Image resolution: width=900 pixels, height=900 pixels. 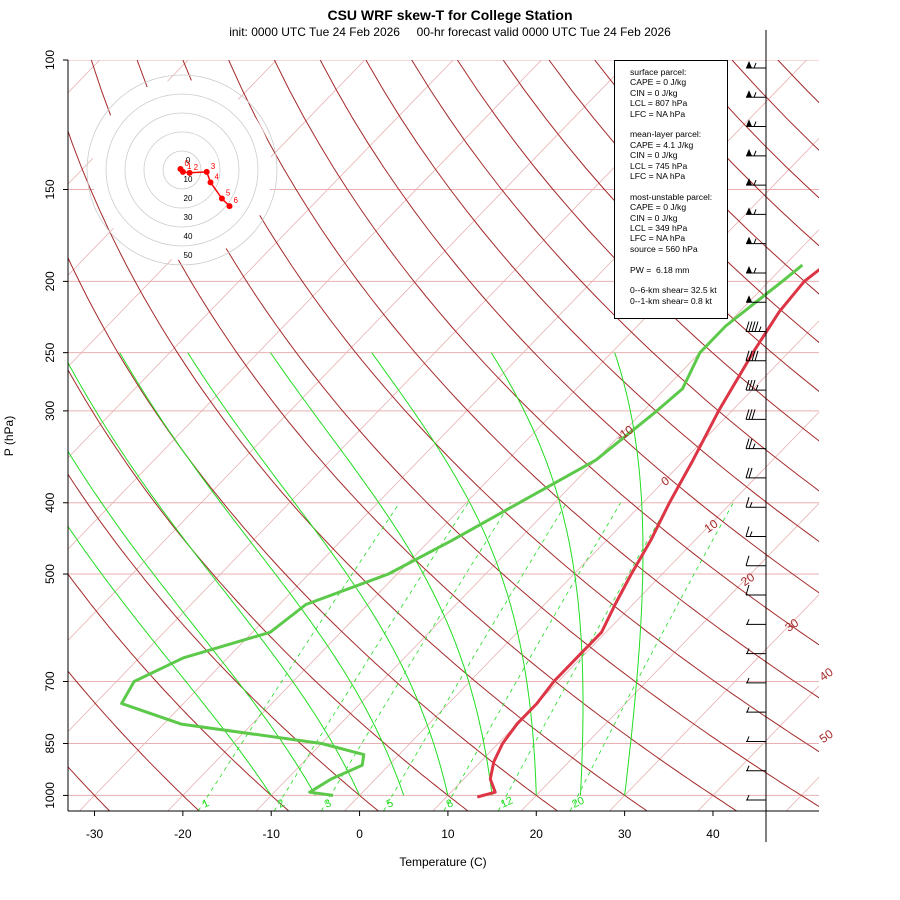 What do you see at coordinates (658, 82) in the screenshot?
I see `surface-parcel-line: CAPE = 0 J/kg` at bounding box center [658, 82].